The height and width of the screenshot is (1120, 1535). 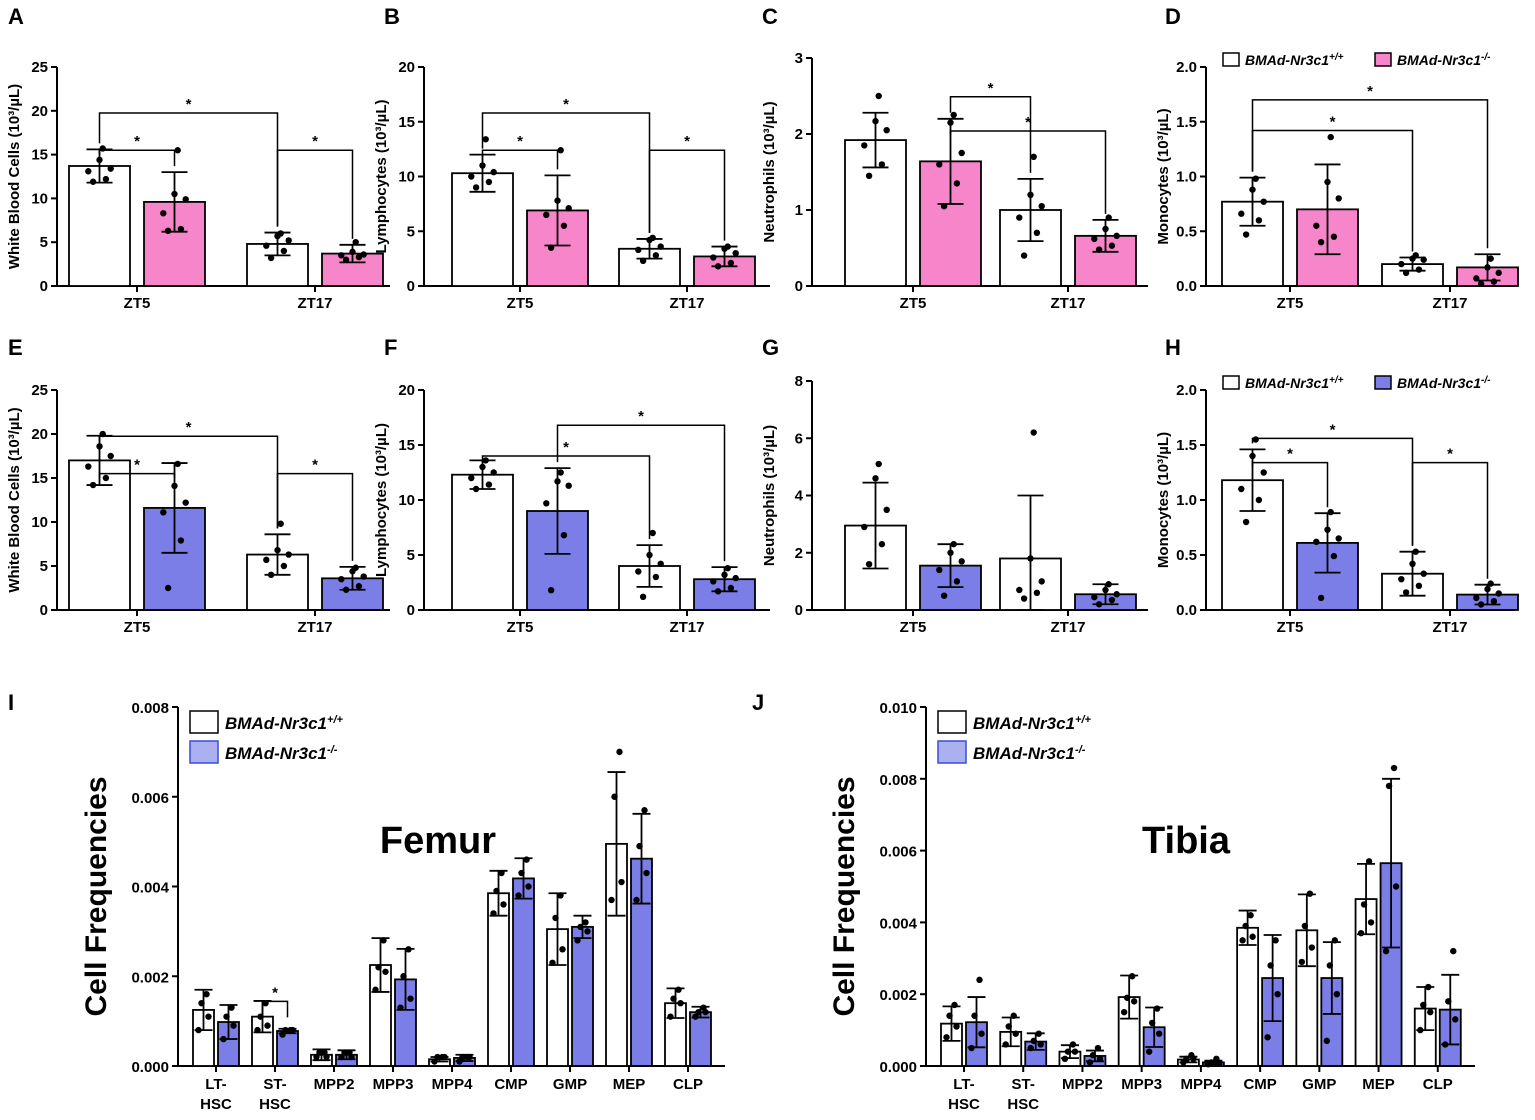 What do you see at coordinates (150, 977) in the screenshot?
I see `y-tick-label: 0.002` at bounding box center [150, 977].